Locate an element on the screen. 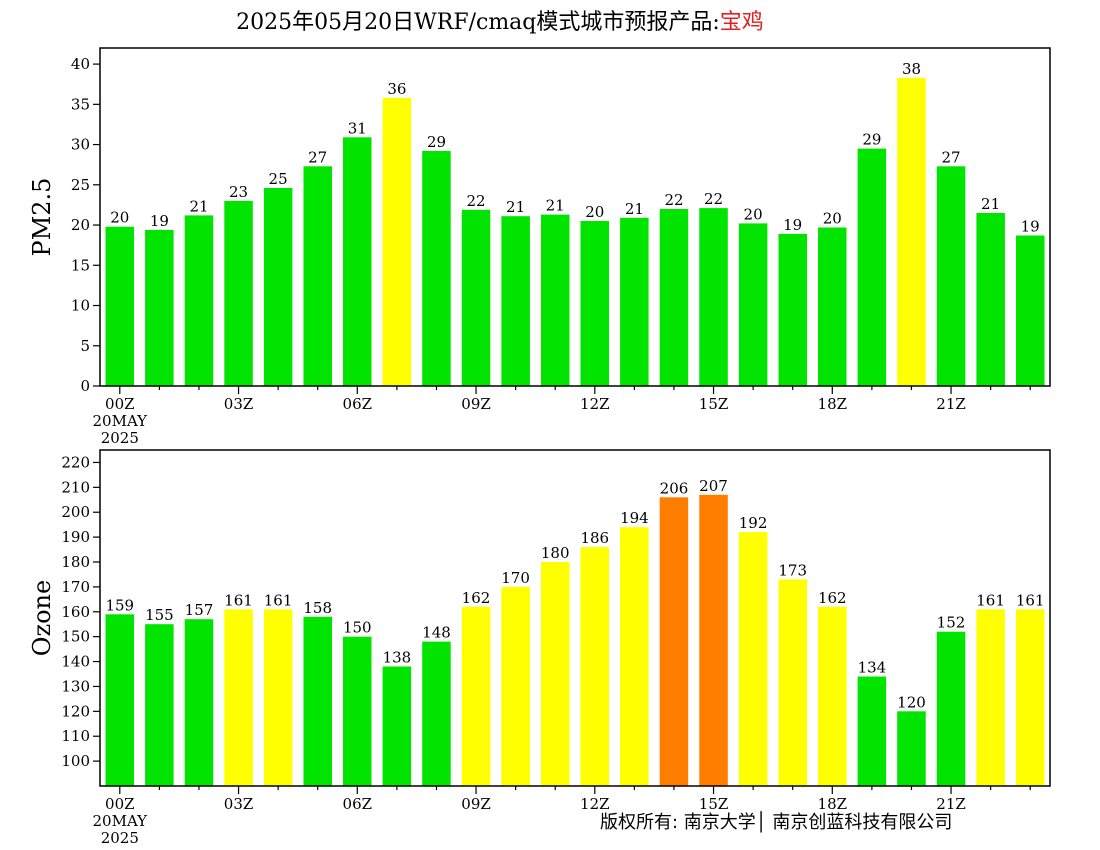  bar-value-label: 38 is located at coordinates (911, 69).